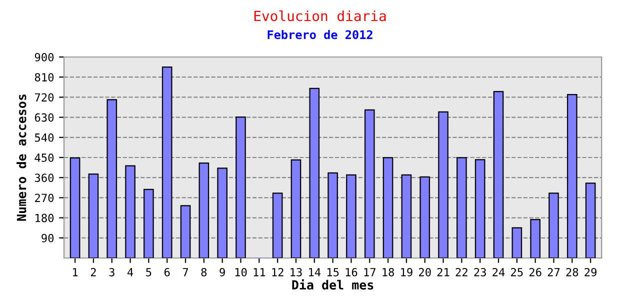  What do you see at coordinates (44, 117) in the screenshot?
I see `y-tick-label: 630` at bounding box center [44, 117].